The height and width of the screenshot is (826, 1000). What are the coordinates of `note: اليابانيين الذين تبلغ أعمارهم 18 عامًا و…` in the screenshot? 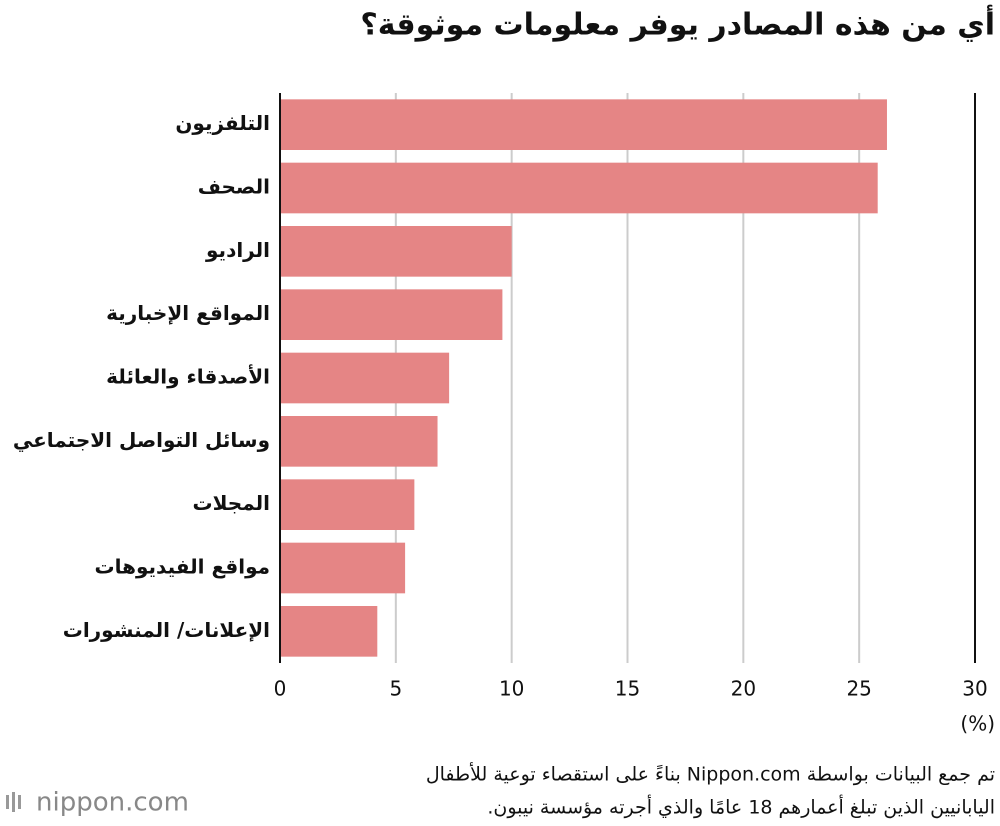 It's located at (741, 807).